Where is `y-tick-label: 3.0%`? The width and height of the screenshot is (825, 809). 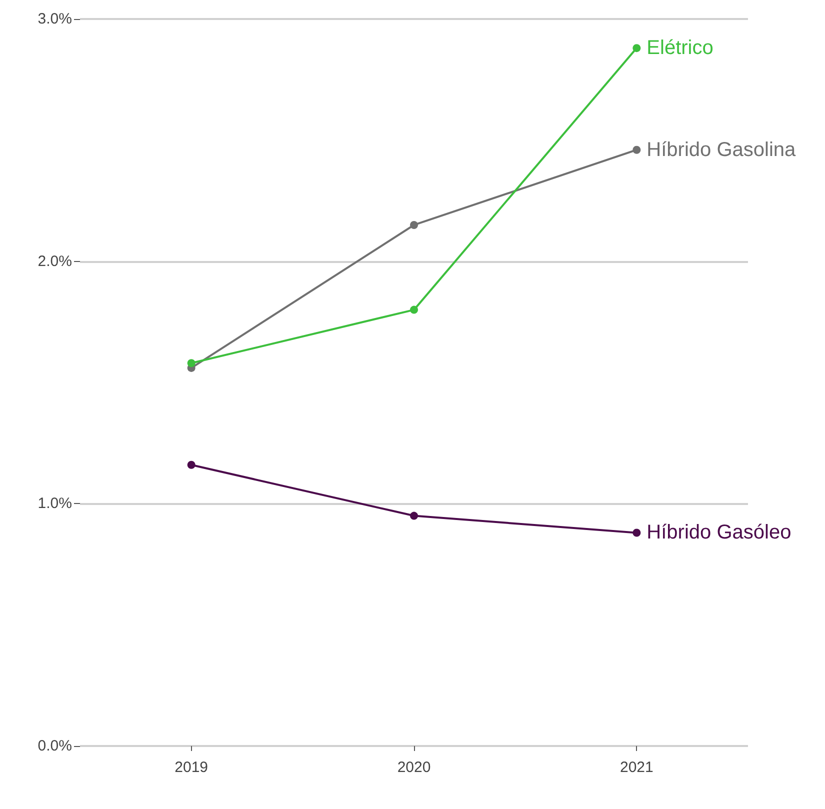 y-tick-label: 3.0% is located at coordinates (55, 19).